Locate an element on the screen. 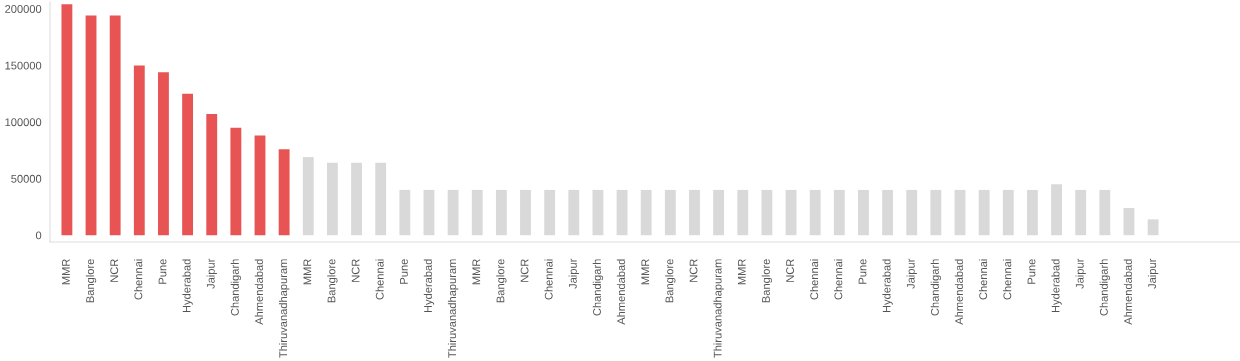  y-tick-label: 50000 is located at coordinates (26, 178).